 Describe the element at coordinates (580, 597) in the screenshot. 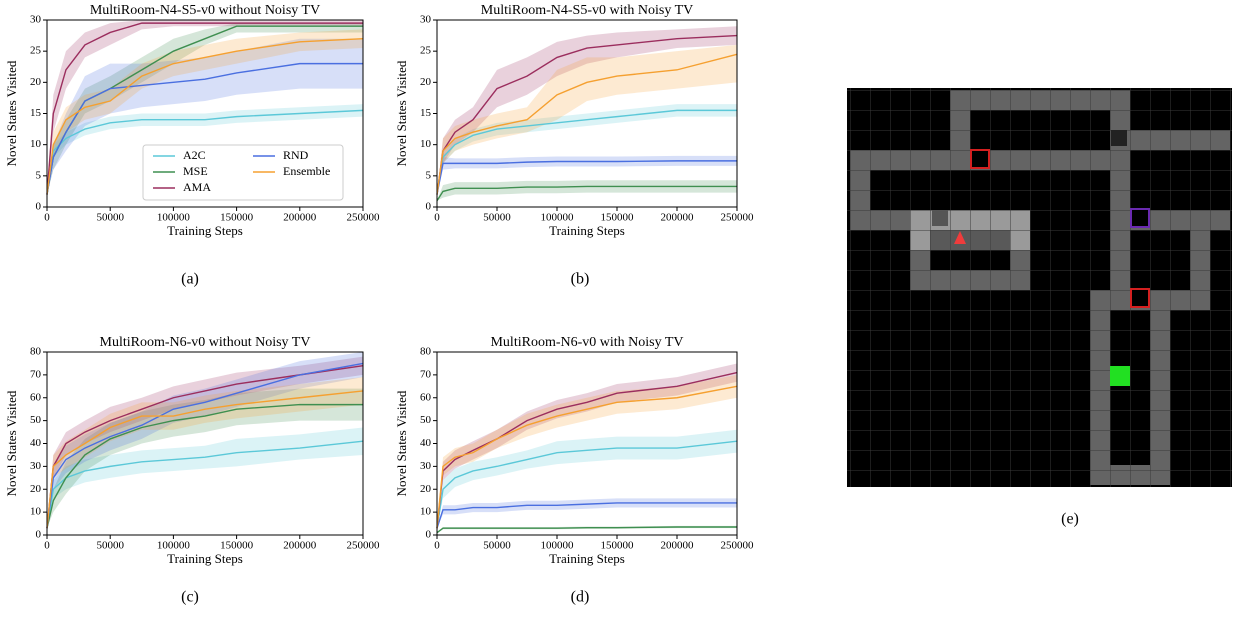

I see `caption: (d)` at that location.